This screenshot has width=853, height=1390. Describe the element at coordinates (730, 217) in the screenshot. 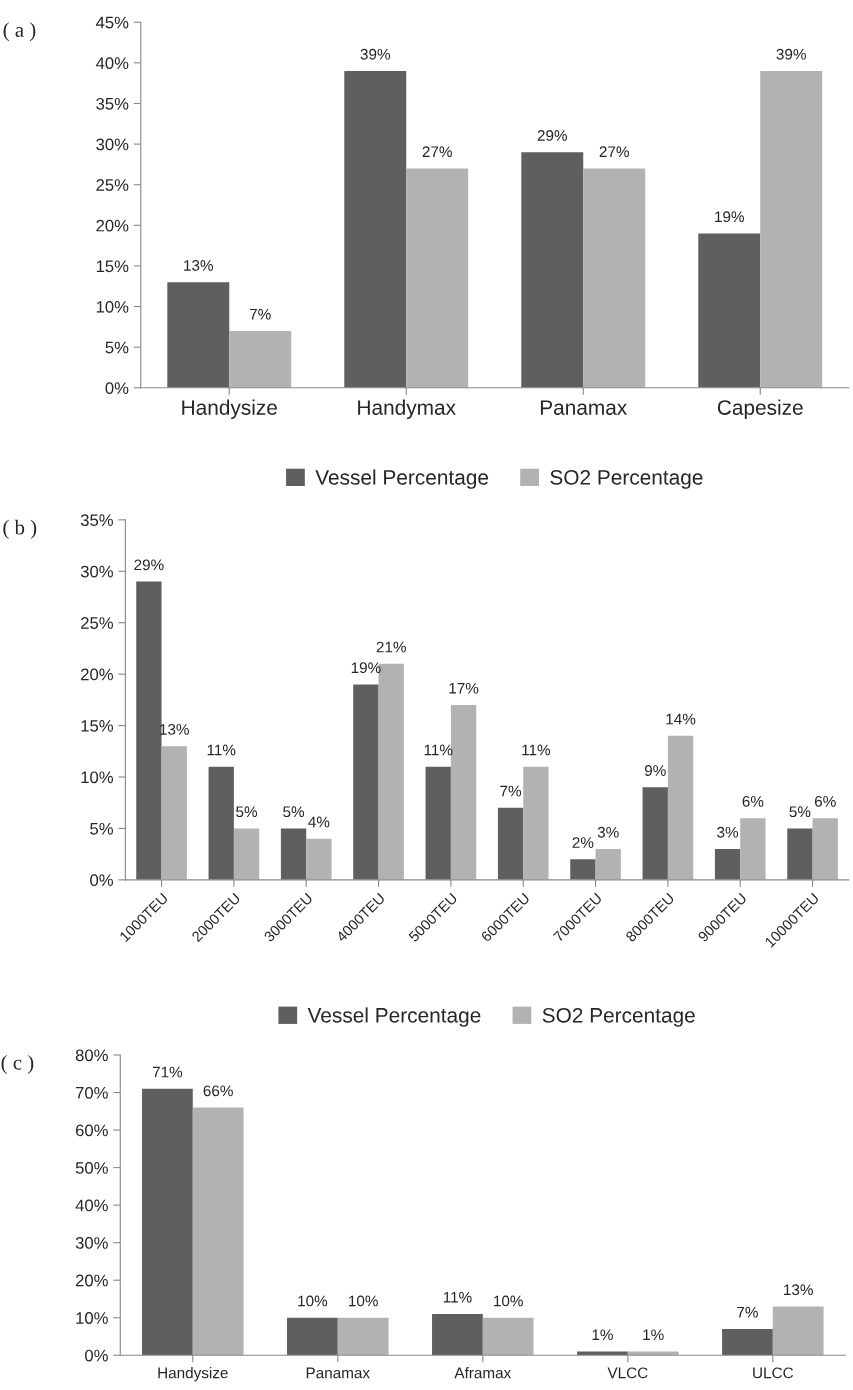

I see `data-label: 19%` at that location.